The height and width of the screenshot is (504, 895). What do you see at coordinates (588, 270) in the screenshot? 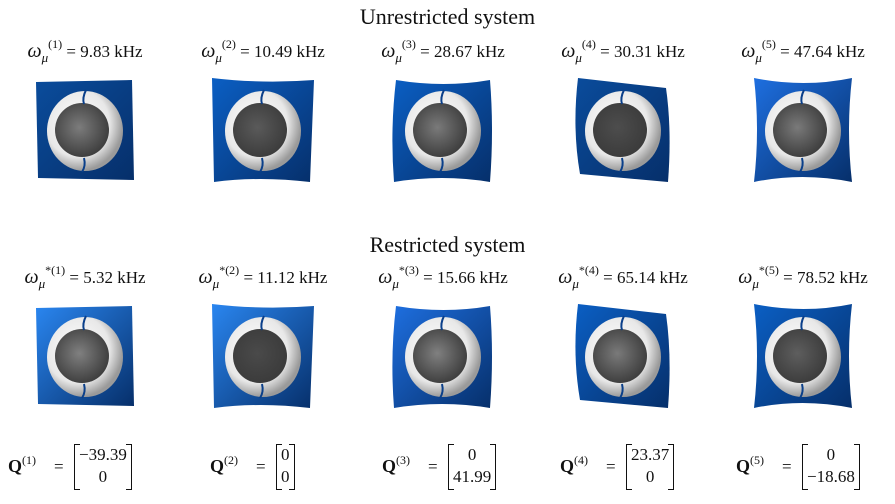
I see `mode-superscript: *(4)` at bounding box center [588, 270].